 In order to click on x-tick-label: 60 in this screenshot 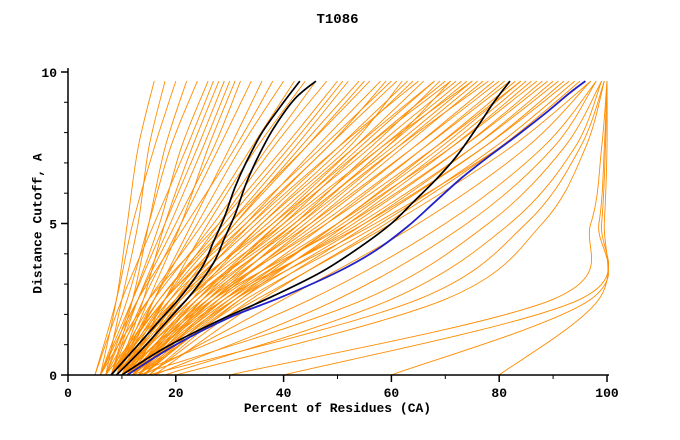, I will do `click(392, 393)`.